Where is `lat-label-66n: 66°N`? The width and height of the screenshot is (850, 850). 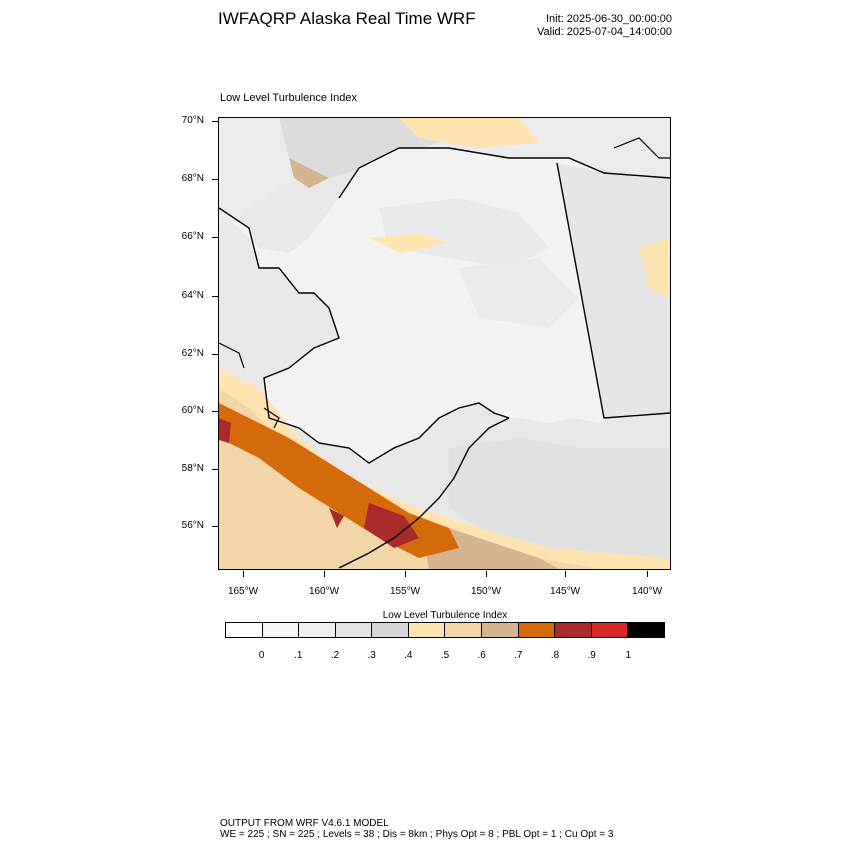 lat-label-66n: 66°N is located at coordinates (192, 236).